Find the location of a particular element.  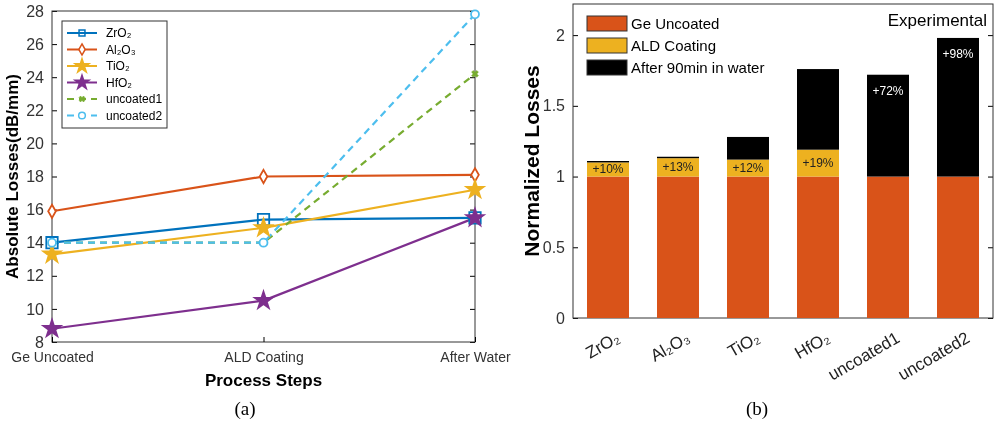

x-tick-label: After Water is located at coordinates (475, 356).